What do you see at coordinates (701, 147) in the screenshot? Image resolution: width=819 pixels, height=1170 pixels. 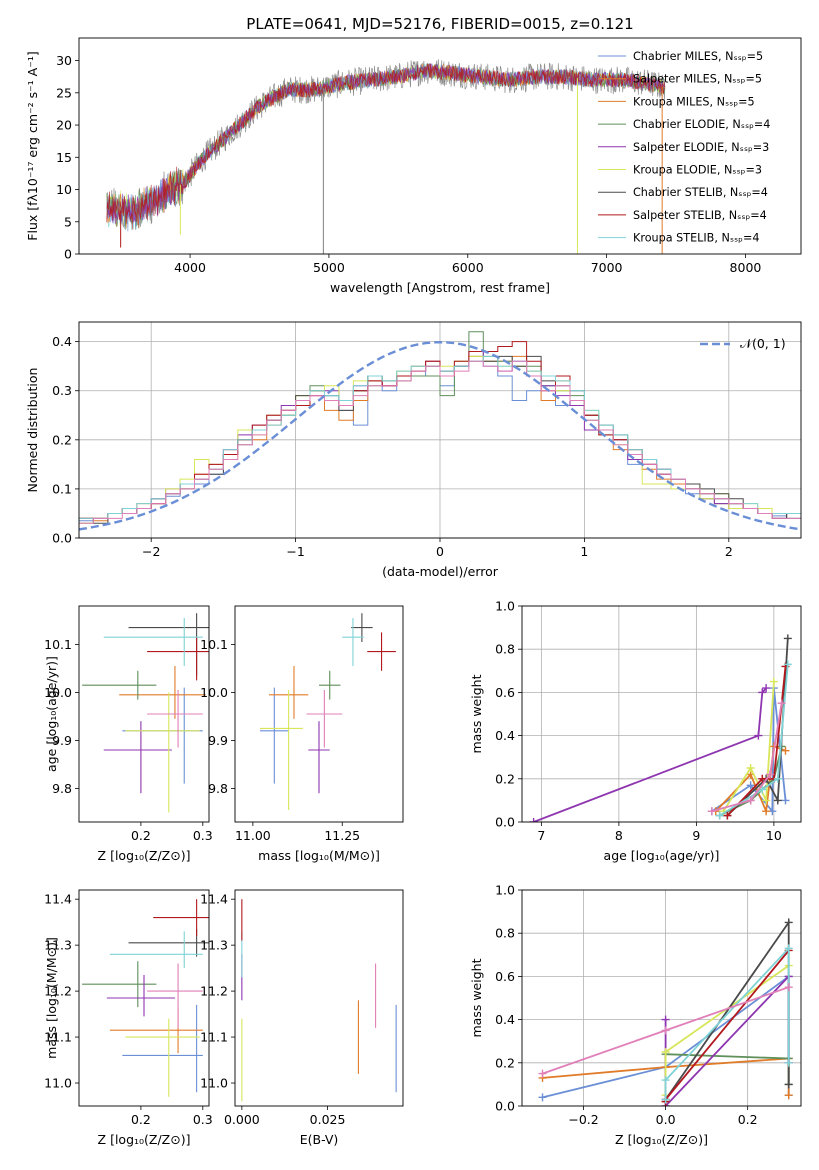 I see `legend-label: Salpeter ELODIE, Nₛₛₚ=3` at bounding box center [701, 147].